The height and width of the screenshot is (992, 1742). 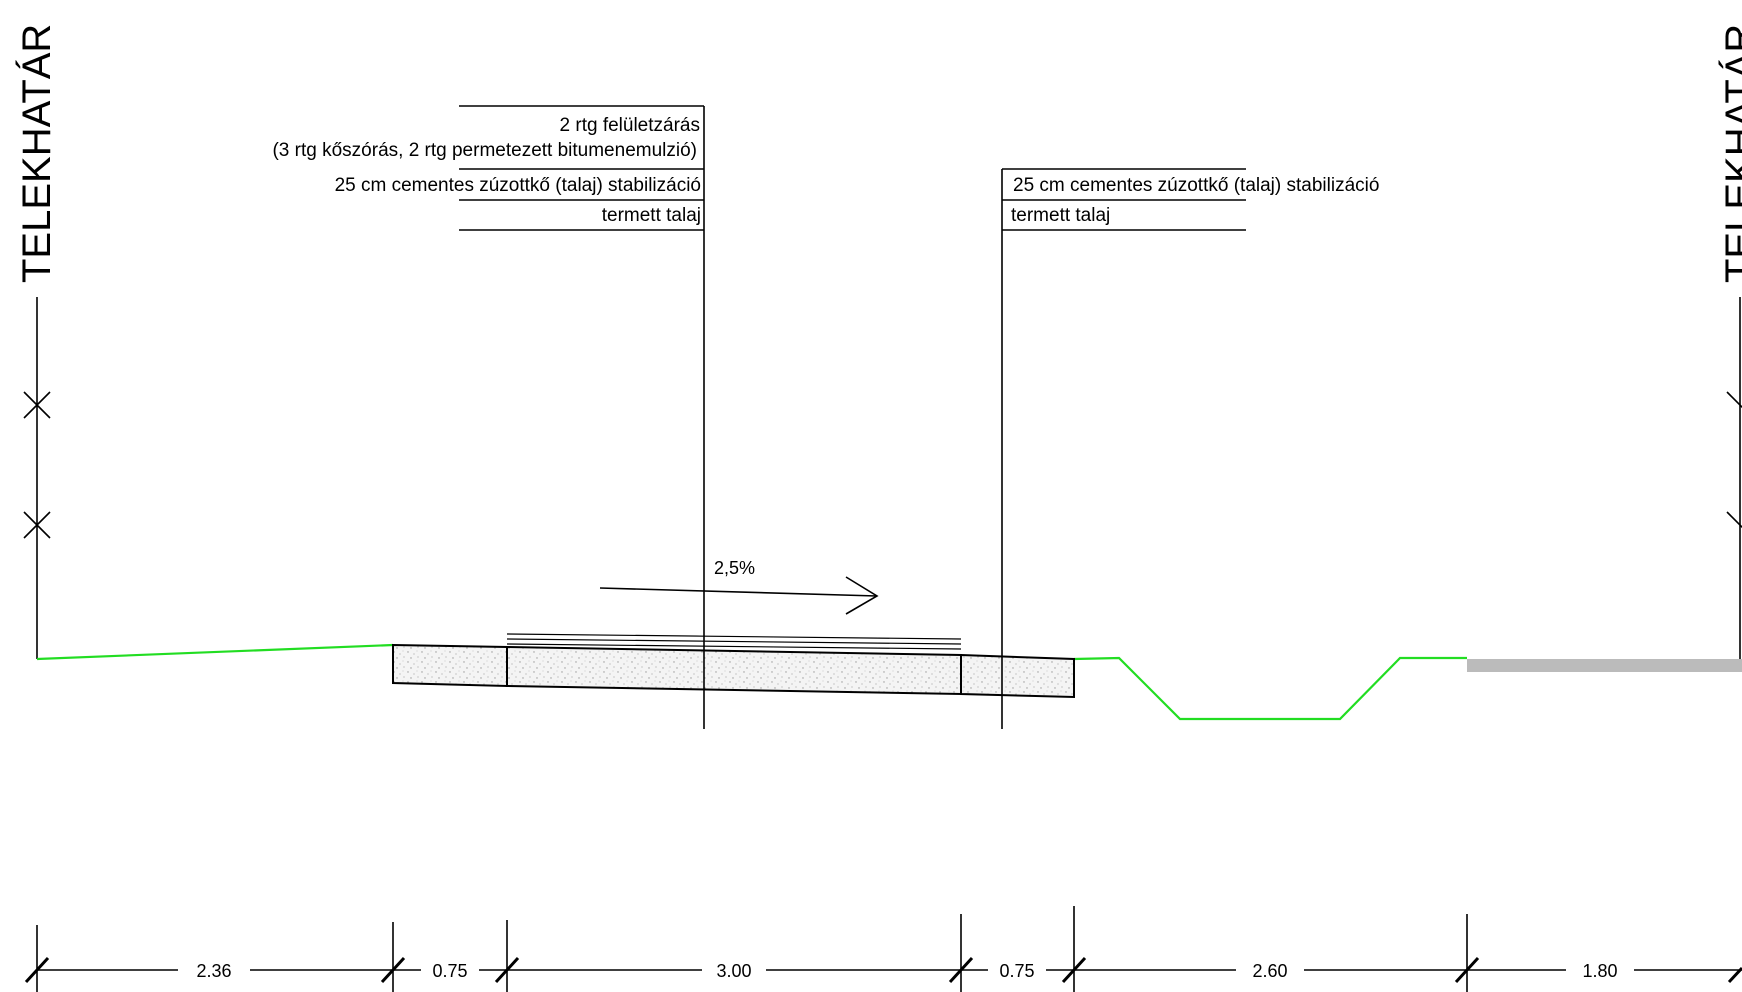 I want to click on dimension-left-verge: 2.36, so click(x=213, y=971).